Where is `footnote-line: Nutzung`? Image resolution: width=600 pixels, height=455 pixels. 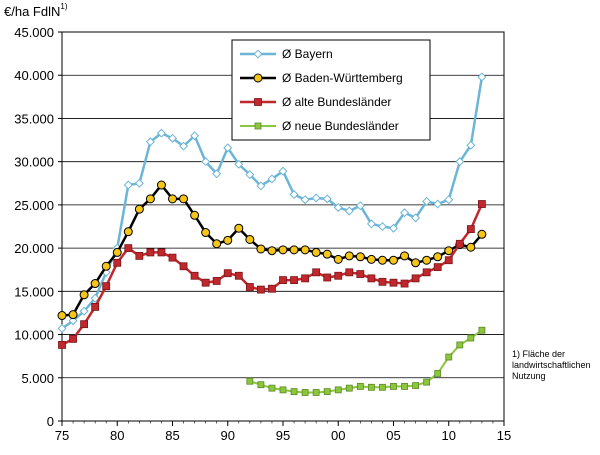
footnote-line: Nutzung is located at coordinates (529, 376).